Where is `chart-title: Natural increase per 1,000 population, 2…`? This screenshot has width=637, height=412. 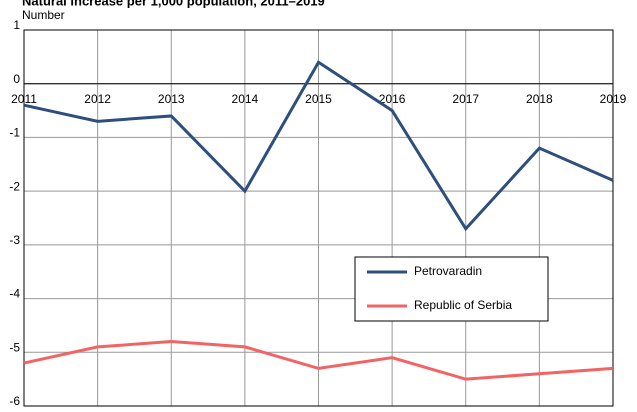 chart-title: Natural increase per 1,000 population, 2… is located at coordinates (173, 4).